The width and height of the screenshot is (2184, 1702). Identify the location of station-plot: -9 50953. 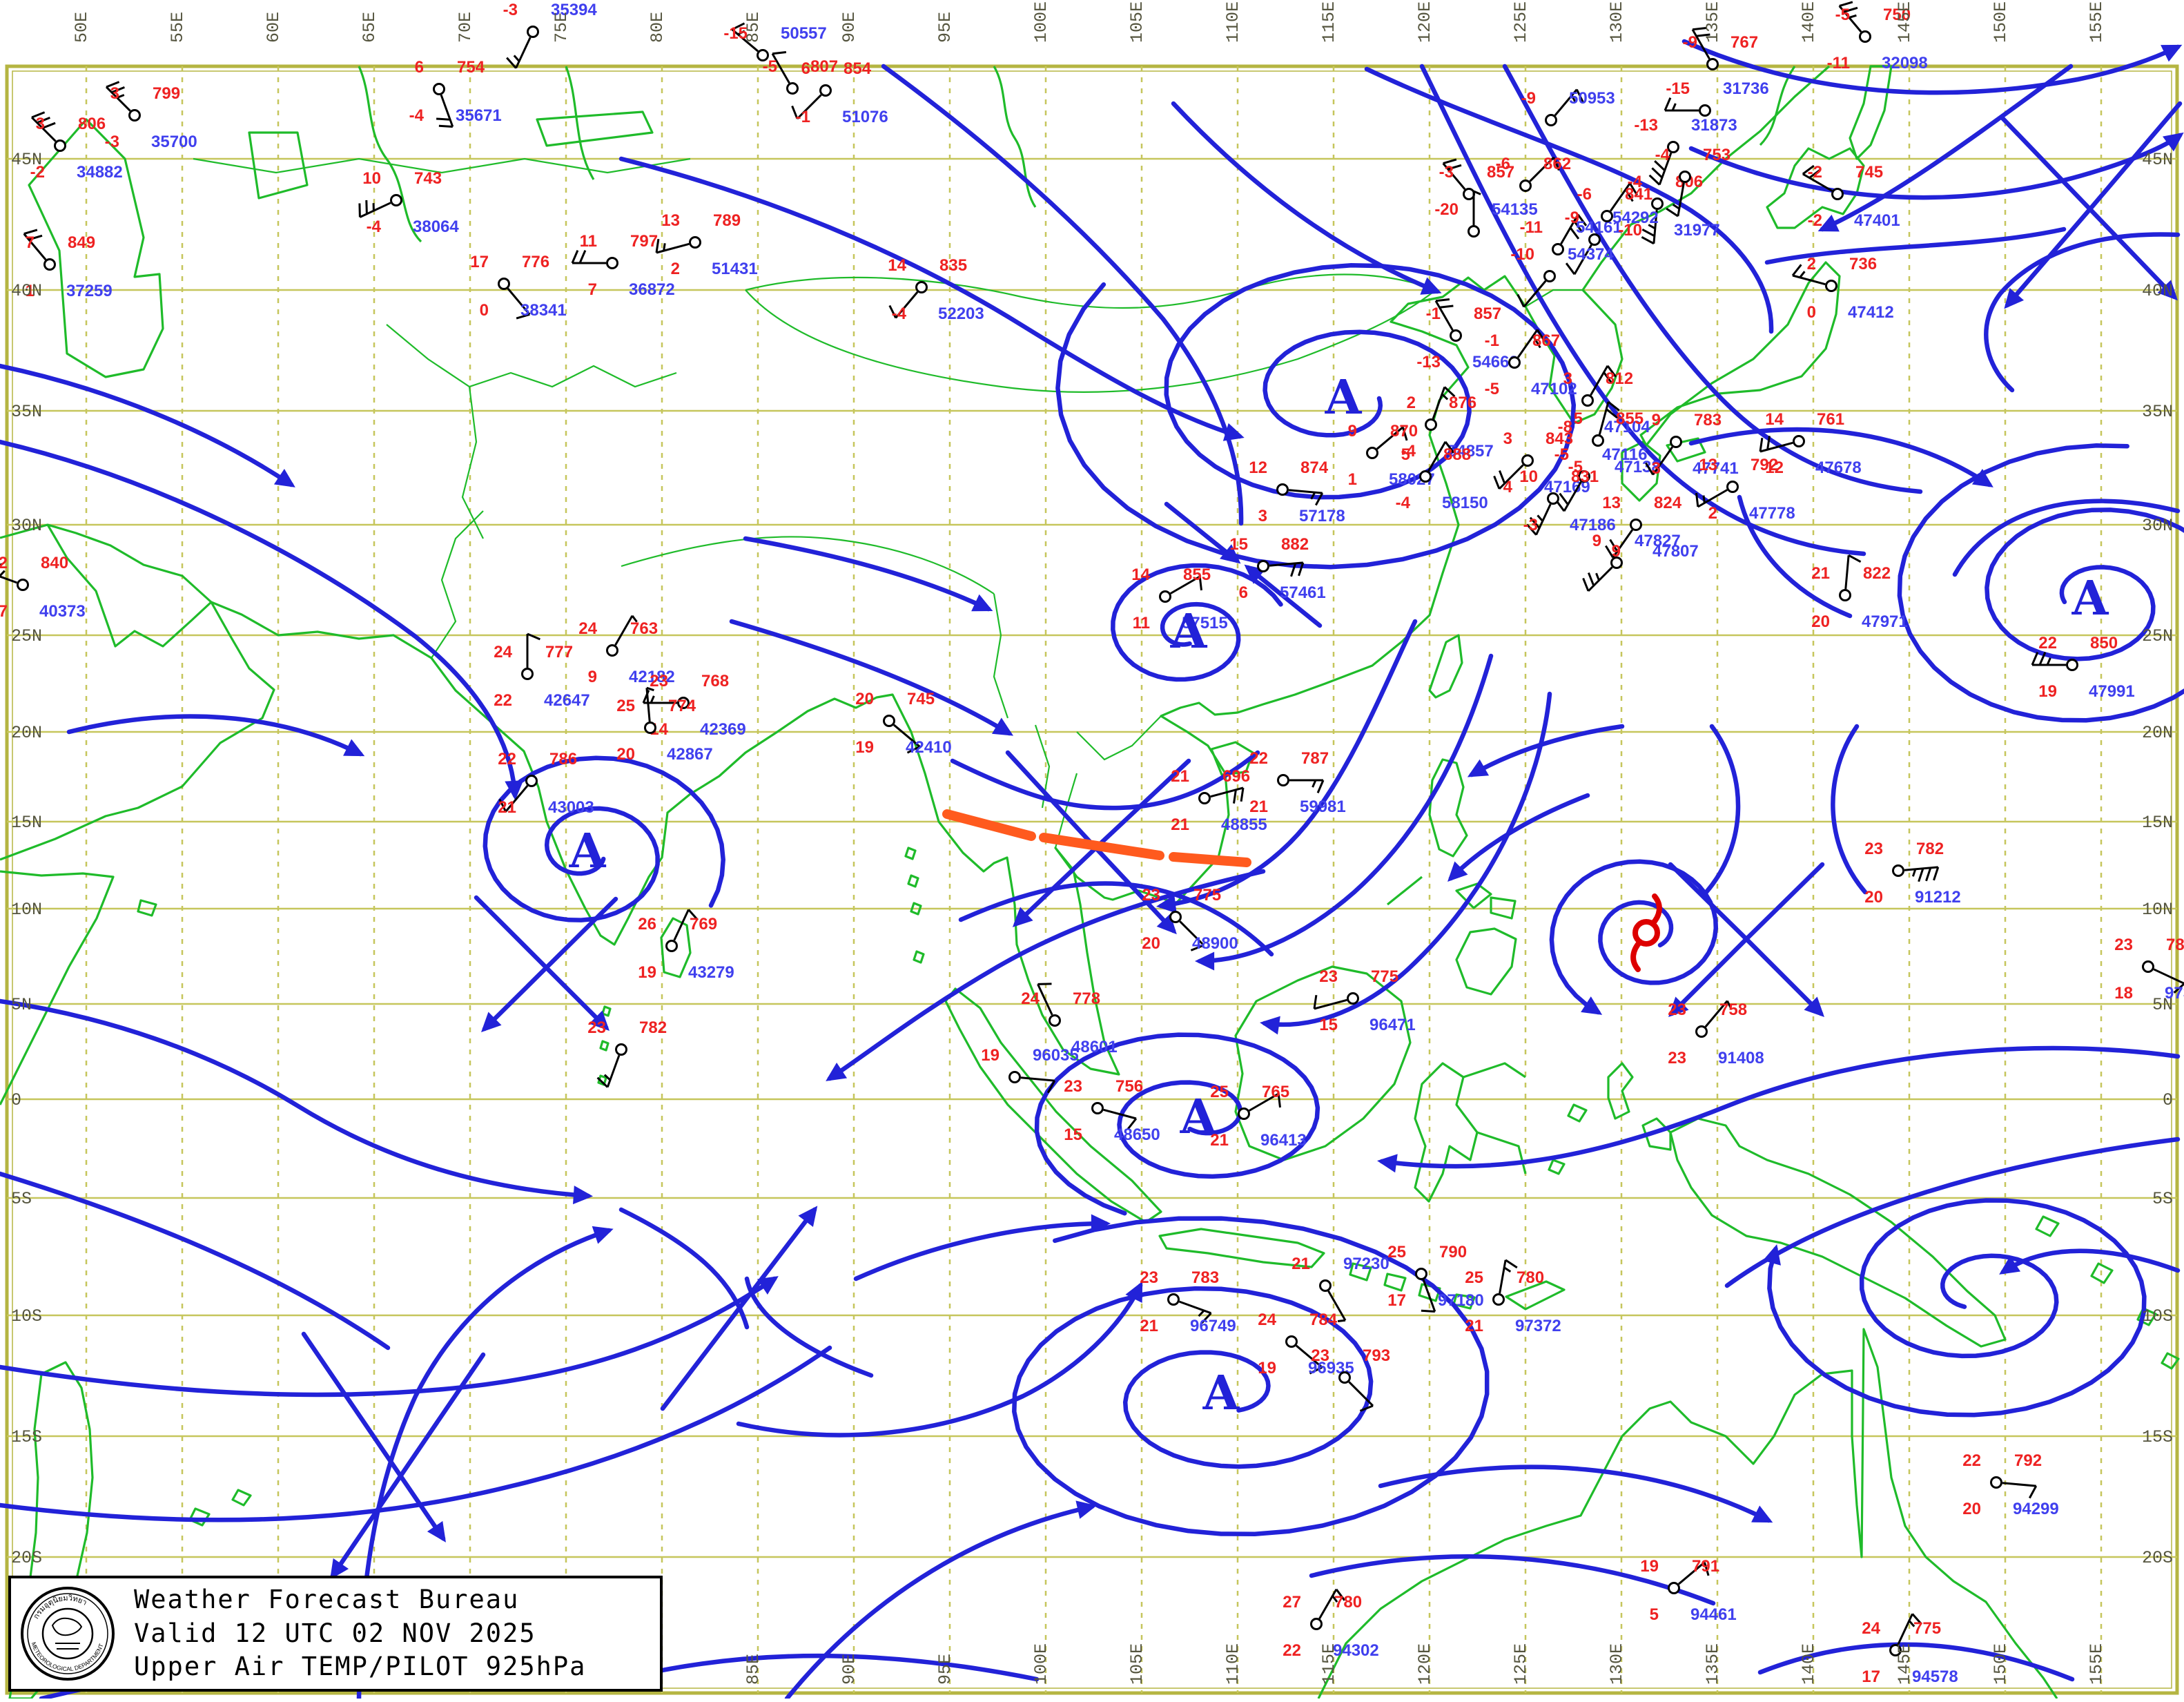
(1568, 107).